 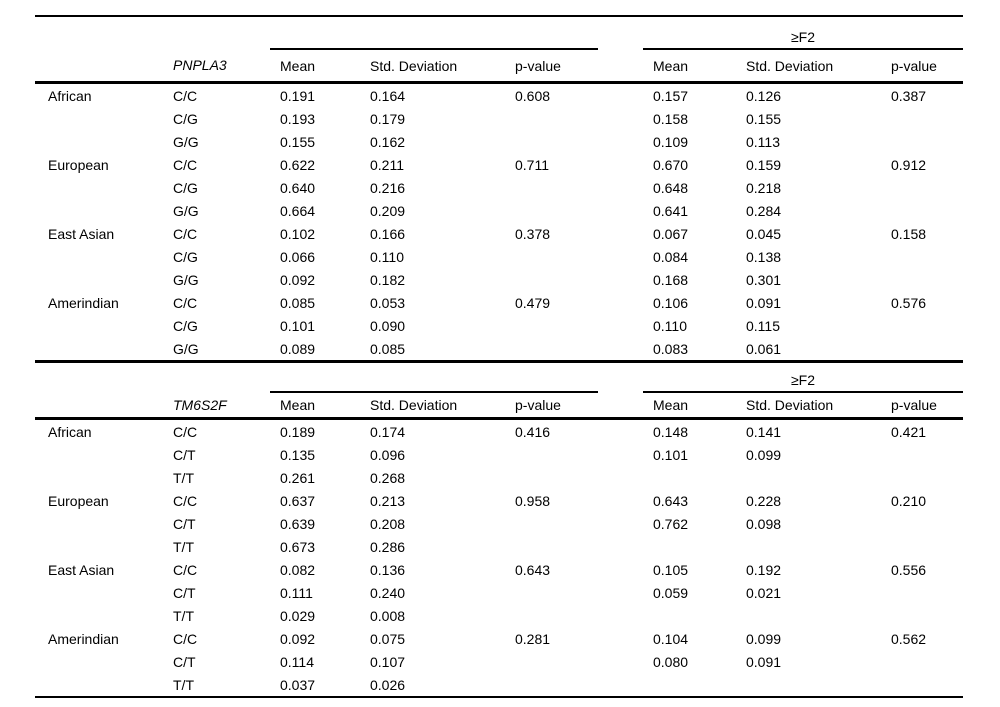 I want to click on cell-f2-mean: 0.762, so click(x=671, y=523).